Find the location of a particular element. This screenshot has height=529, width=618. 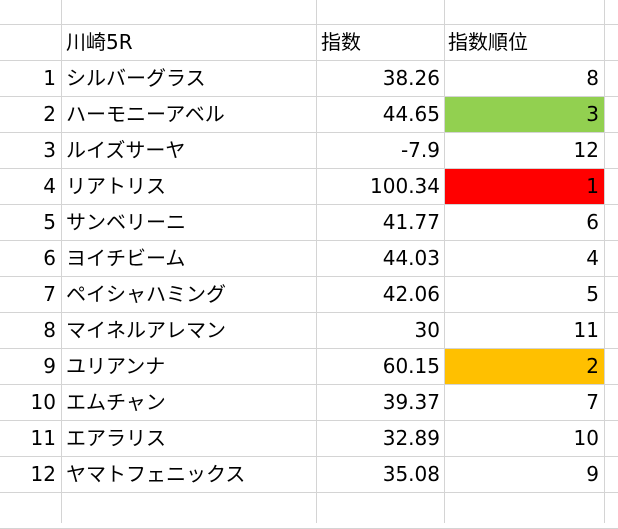

rank-cell: 6 is located at coordinates (592, 222).